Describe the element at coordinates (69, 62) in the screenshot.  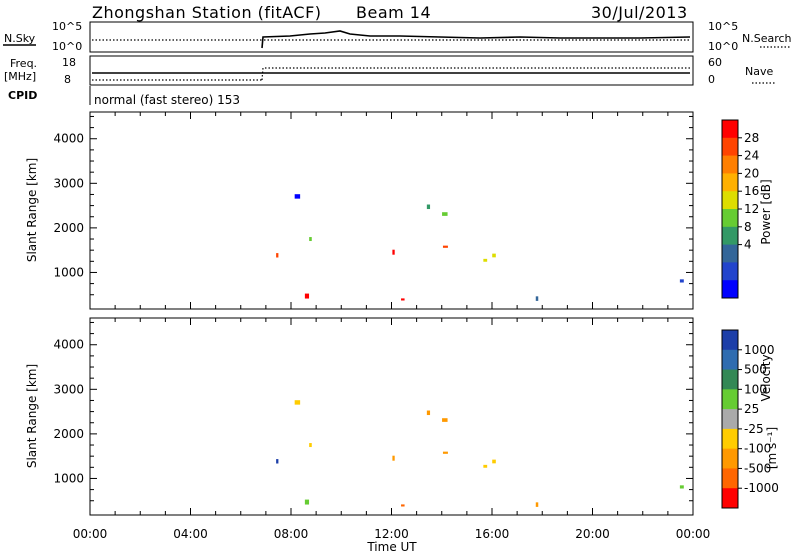
I see `freq-tick-top: 18` at that location.